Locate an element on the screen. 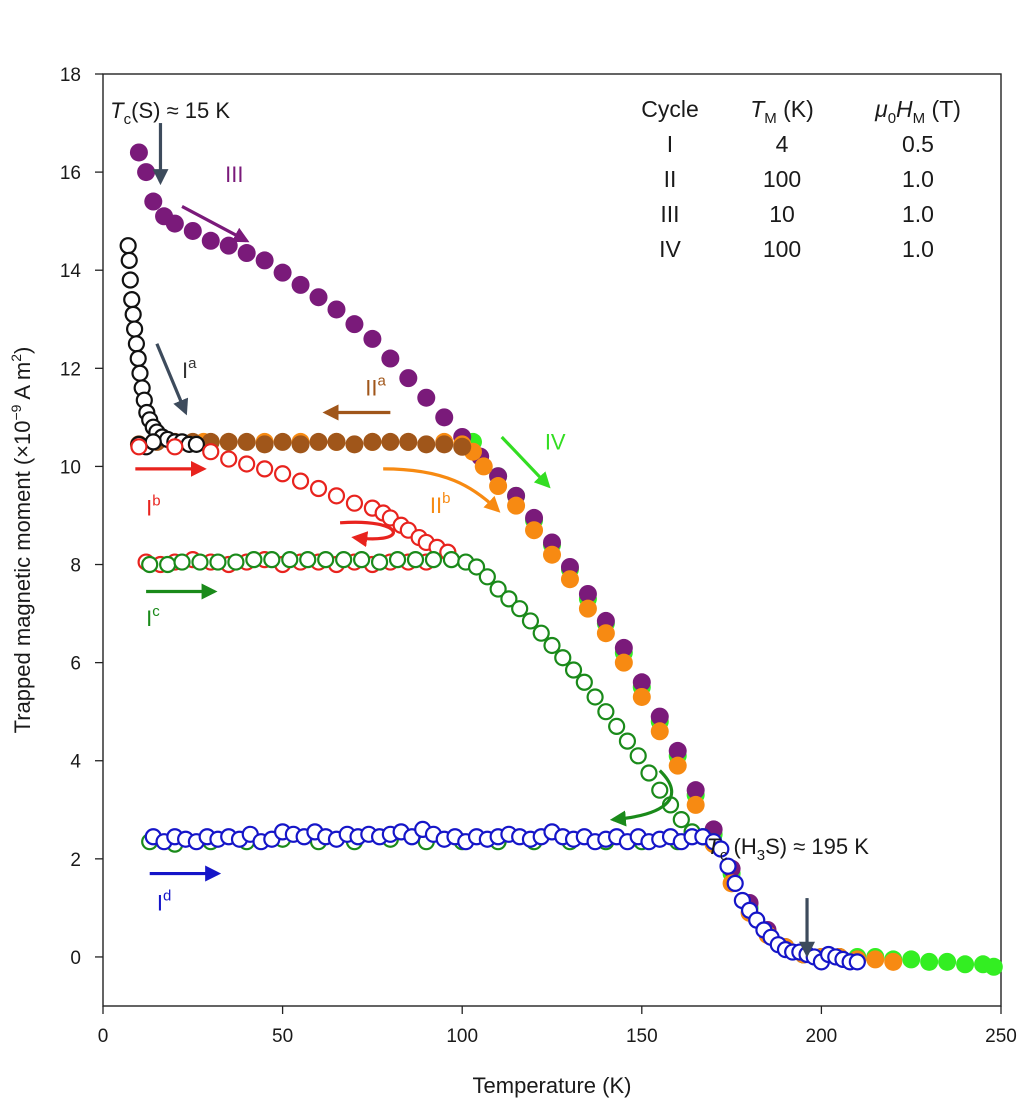  series-label: IIa is located at coordinates (375, 386).